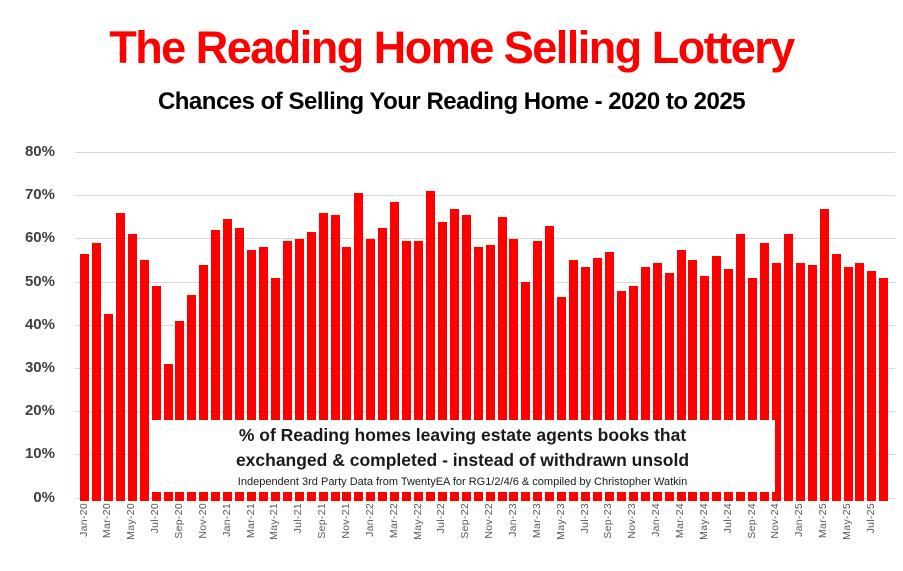 The height and width of the screenshot is (571, 903). I want to click on x-tick-label-Nov-23: Nov-23, so click(632, 521).